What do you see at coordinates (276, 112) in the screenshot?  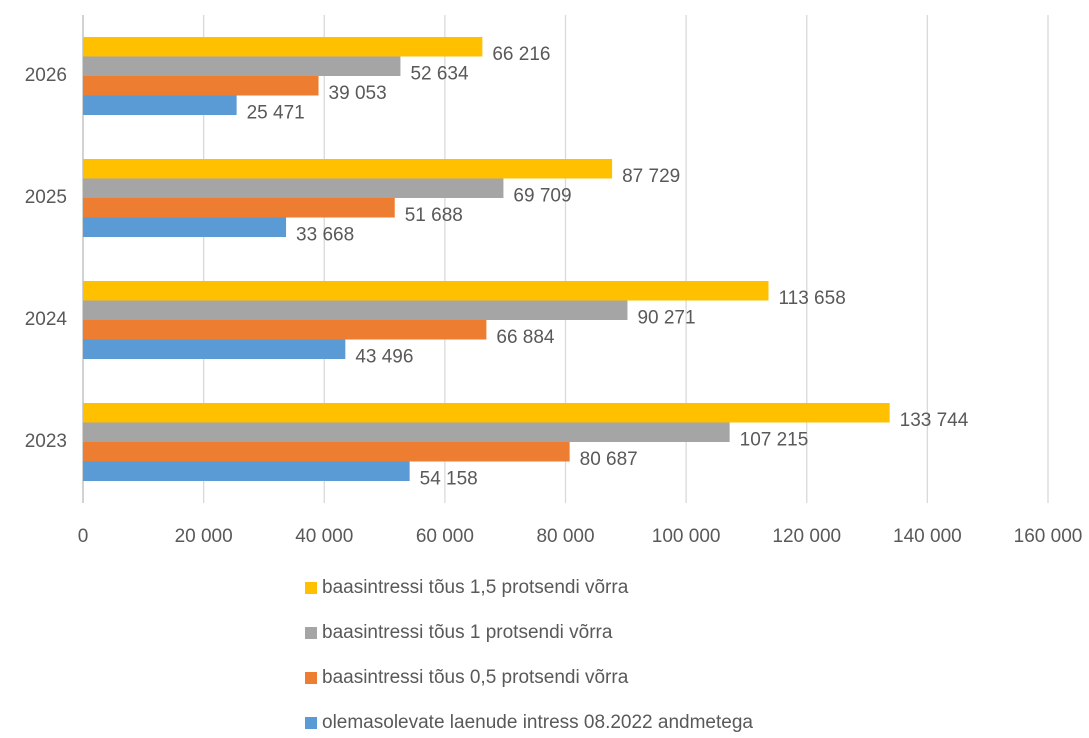 I see `value-label: 25 471` at bounding box center [276, 112].